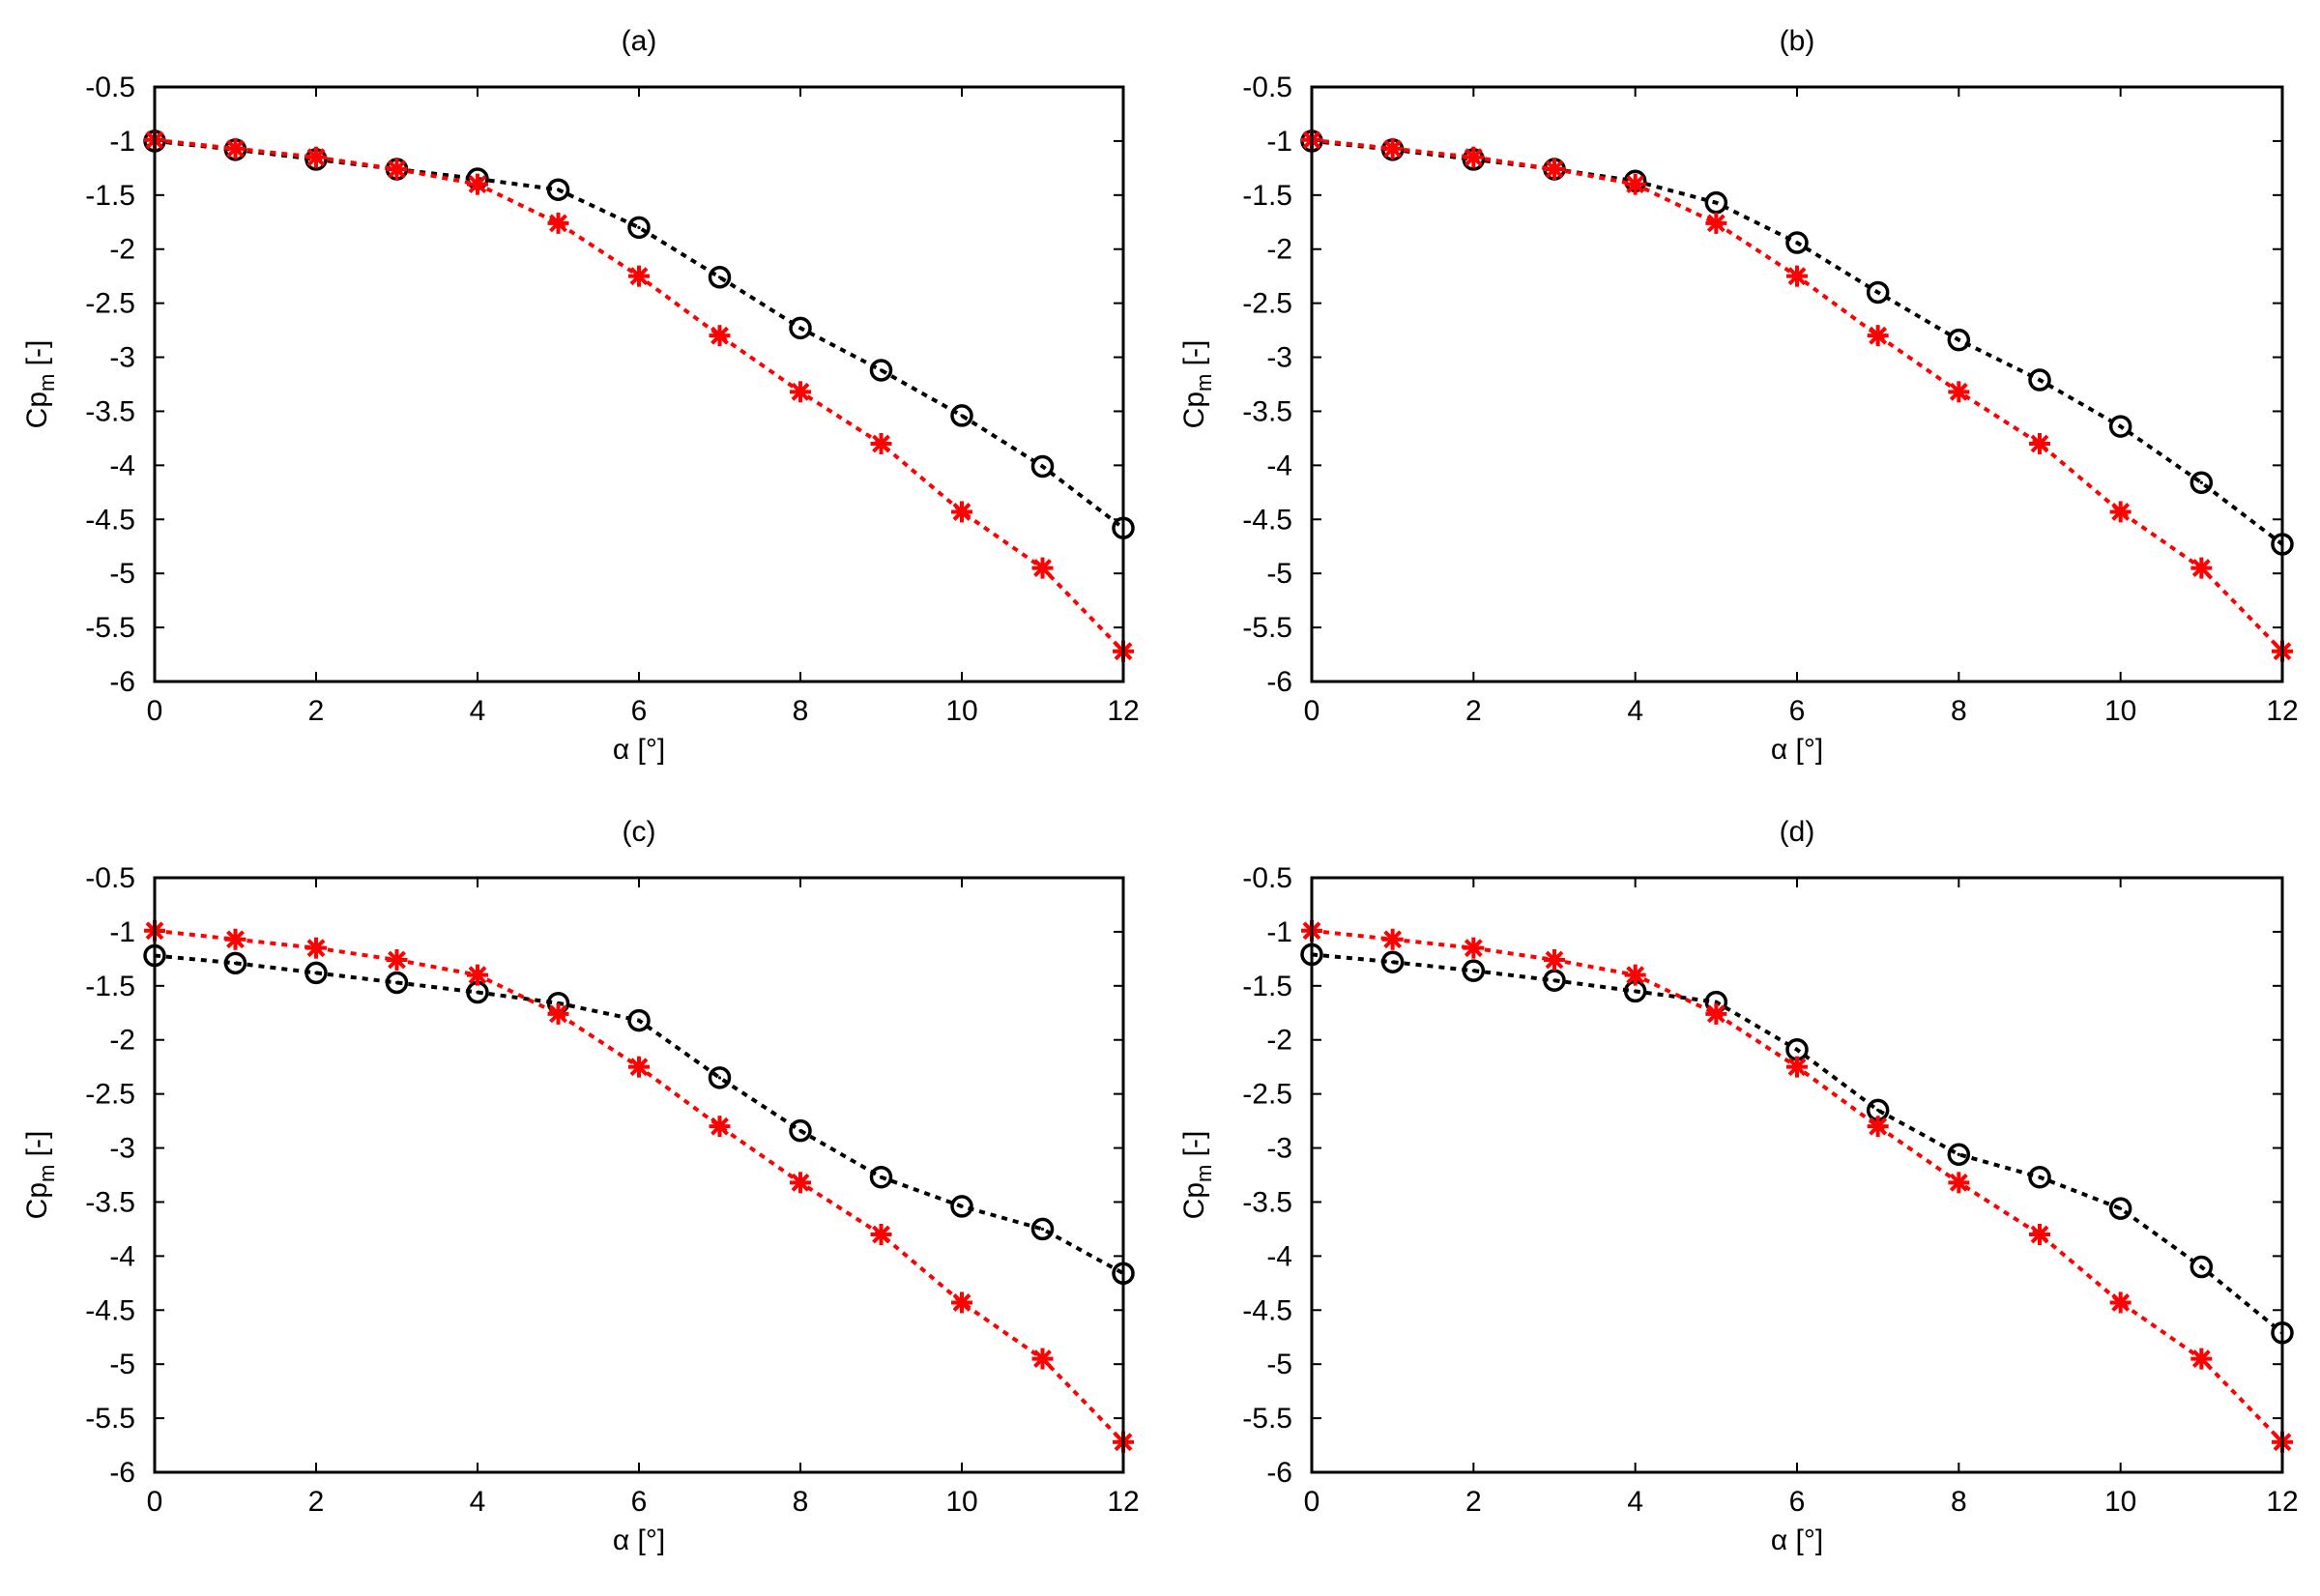 The width and height of the screenshot is (2320, 1596). Describe the element at coordinates (1797, 1540) in the screenshot. I see `x-axis-label: α [°]` at that location.